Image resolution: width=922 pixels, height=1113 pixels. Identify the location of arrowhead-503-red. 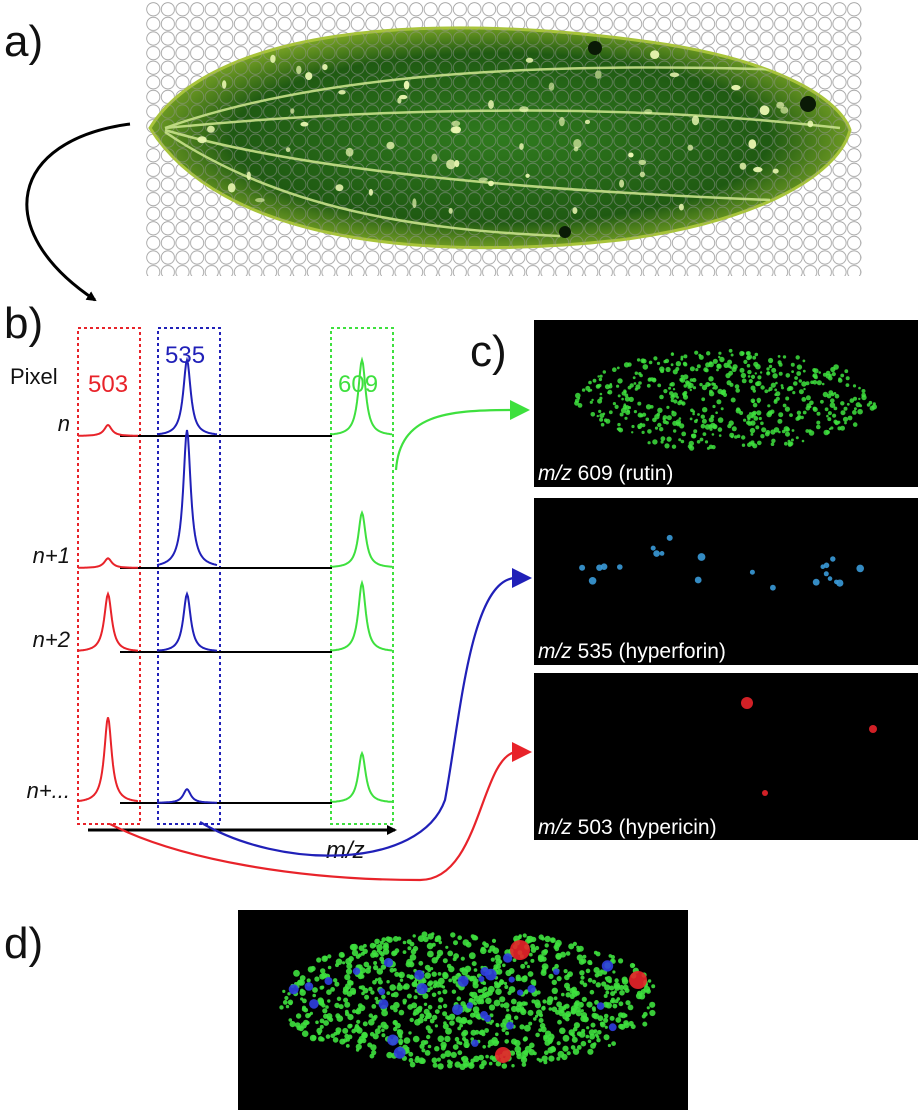
(522, 752).